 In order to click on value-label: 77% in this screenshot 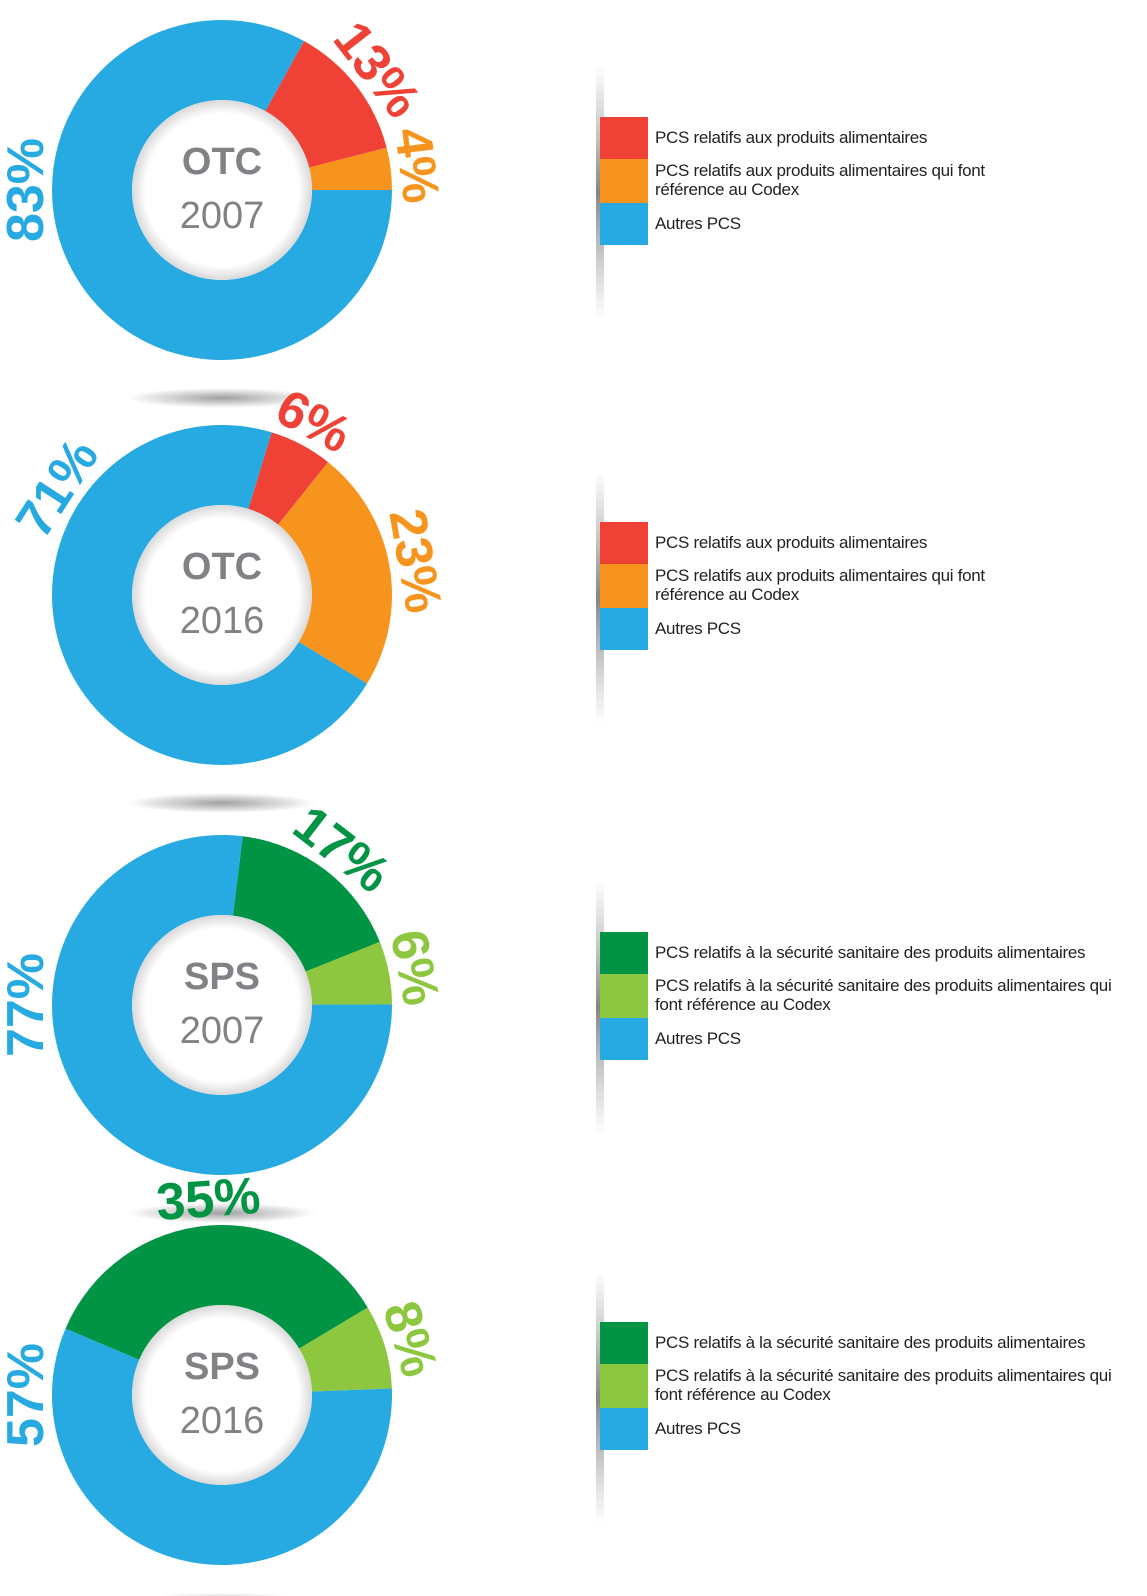, I will do `click(27, 1005)`.